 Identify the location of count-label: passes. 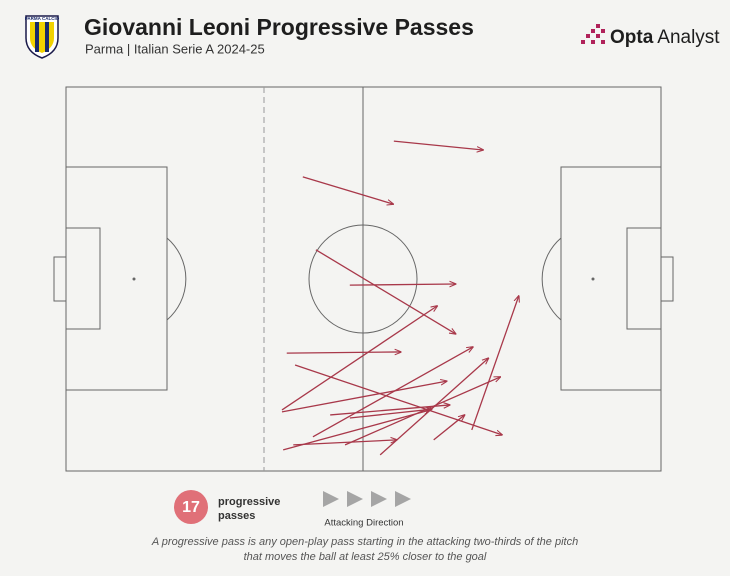
(236, 516).